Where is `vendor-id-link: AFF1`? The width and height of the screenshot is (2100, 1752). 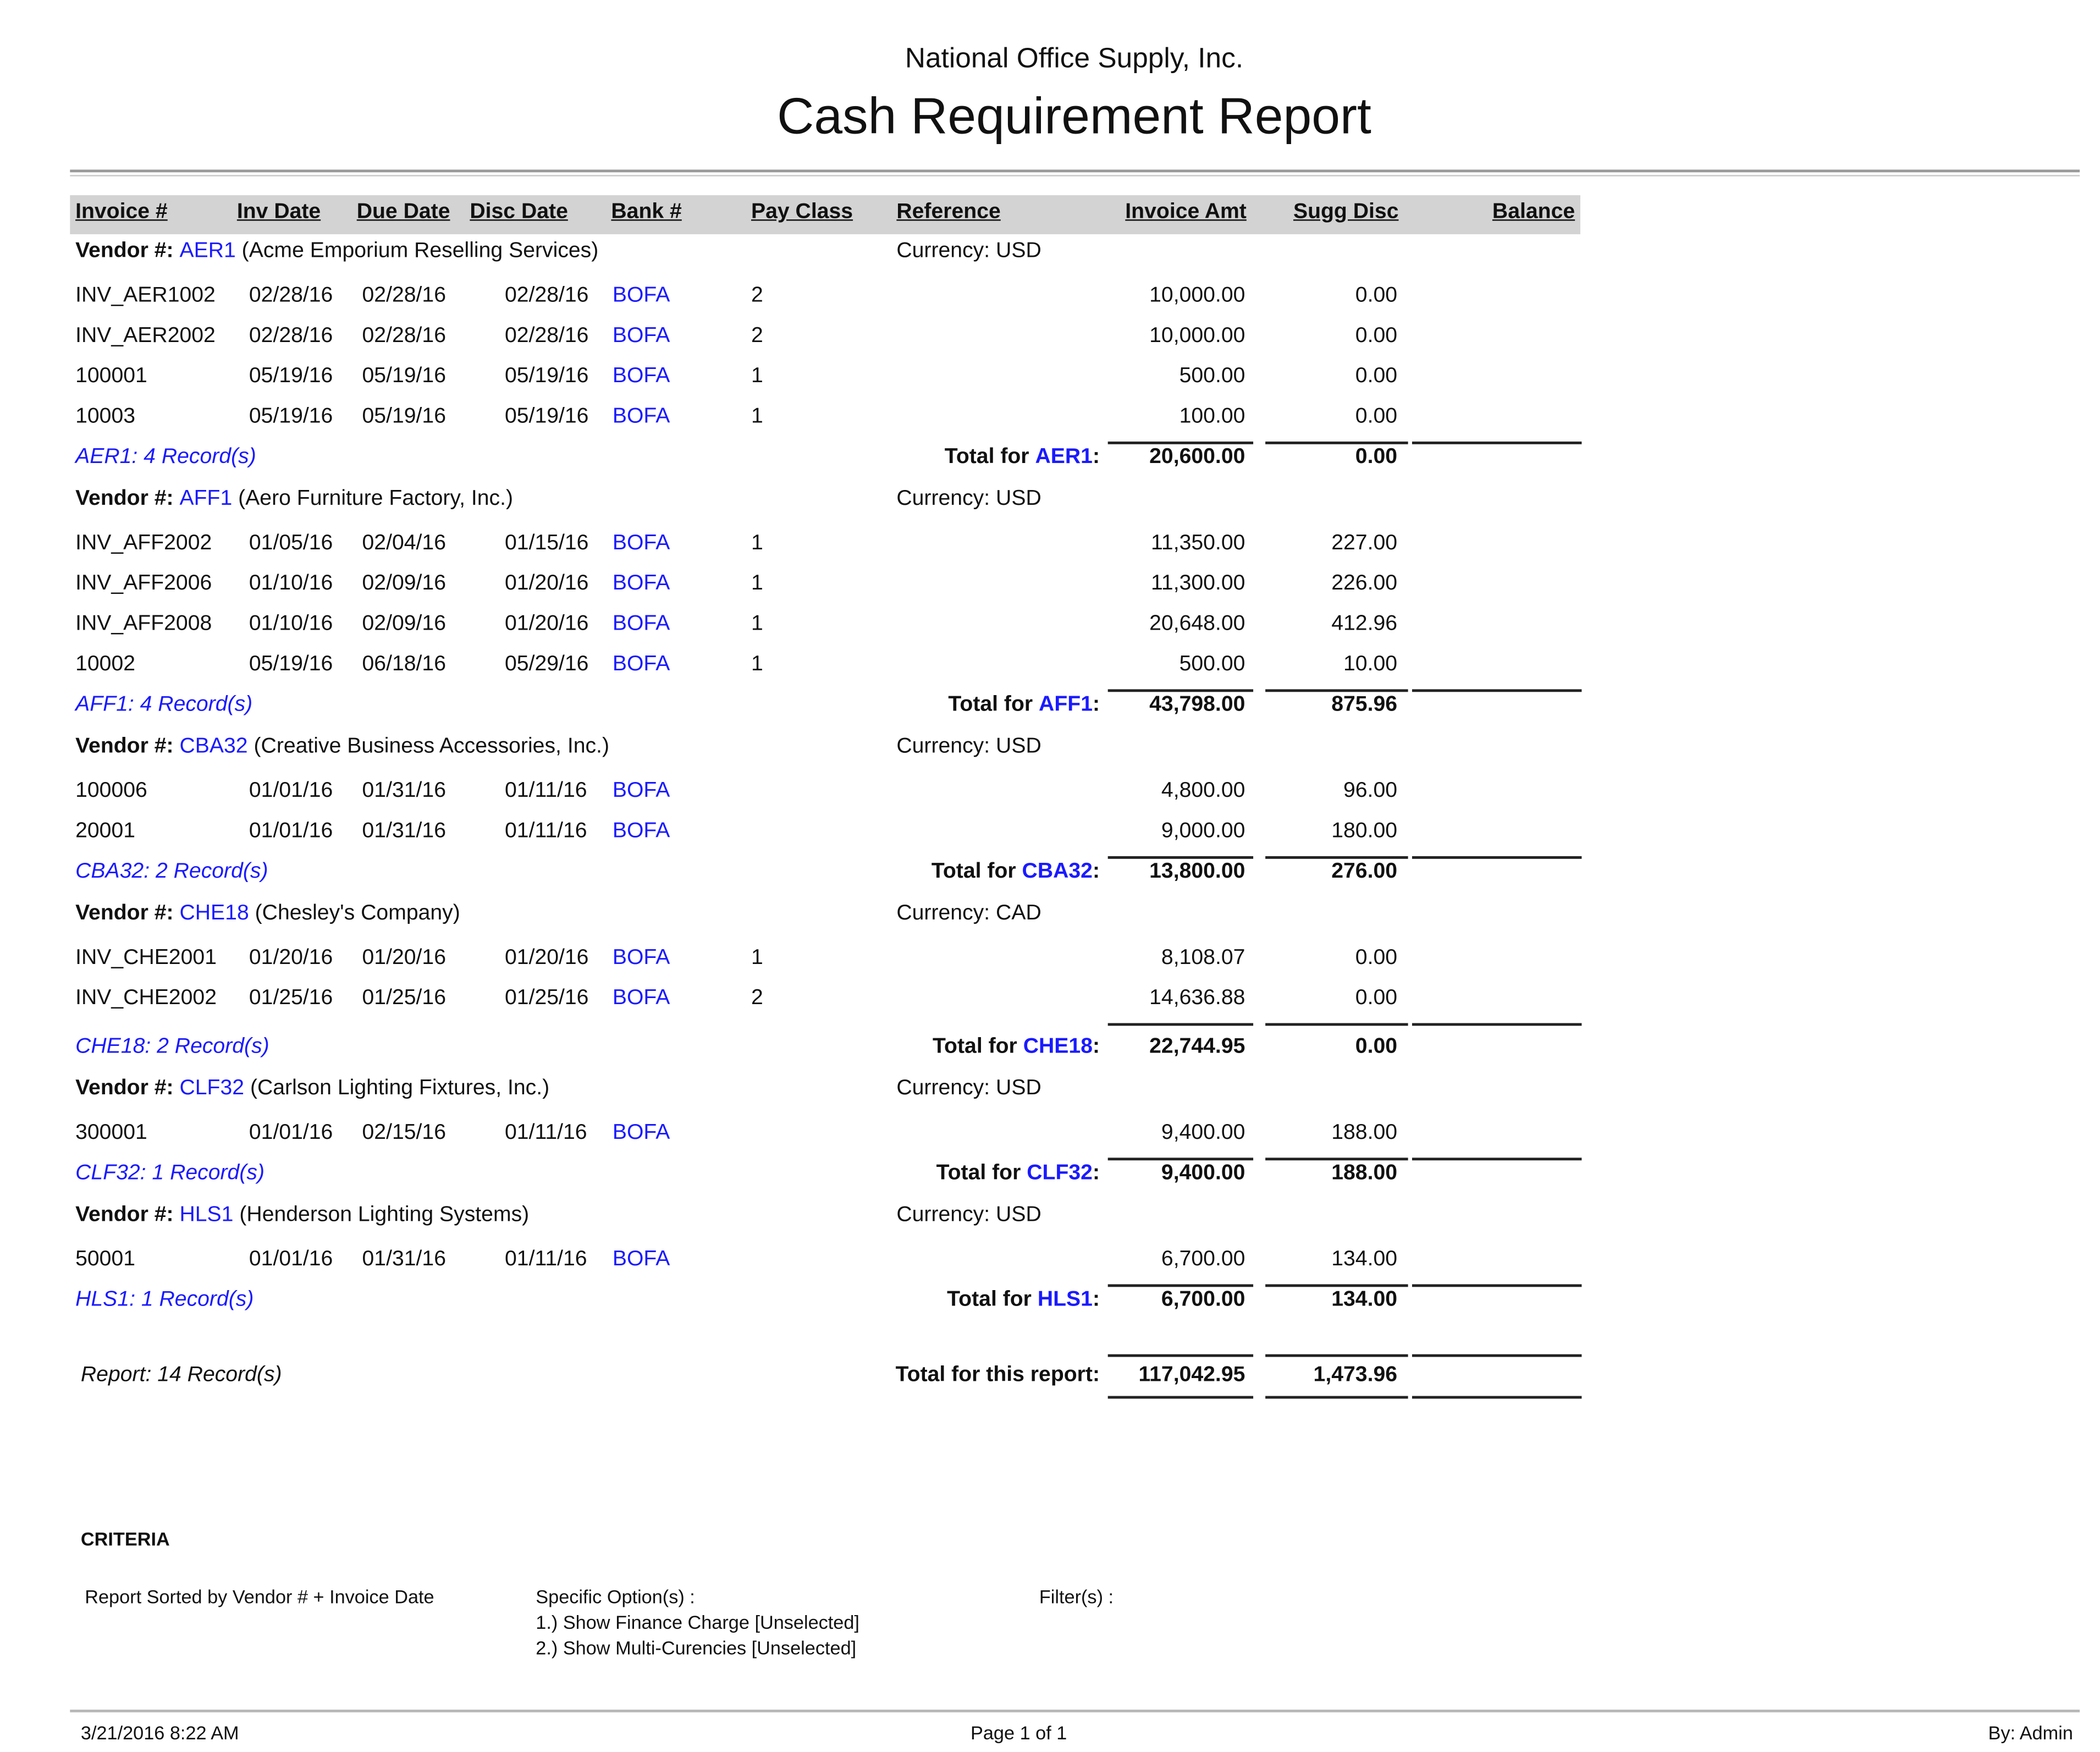 vendor-id-link: AFF1 is located at coordinates (206, 498).